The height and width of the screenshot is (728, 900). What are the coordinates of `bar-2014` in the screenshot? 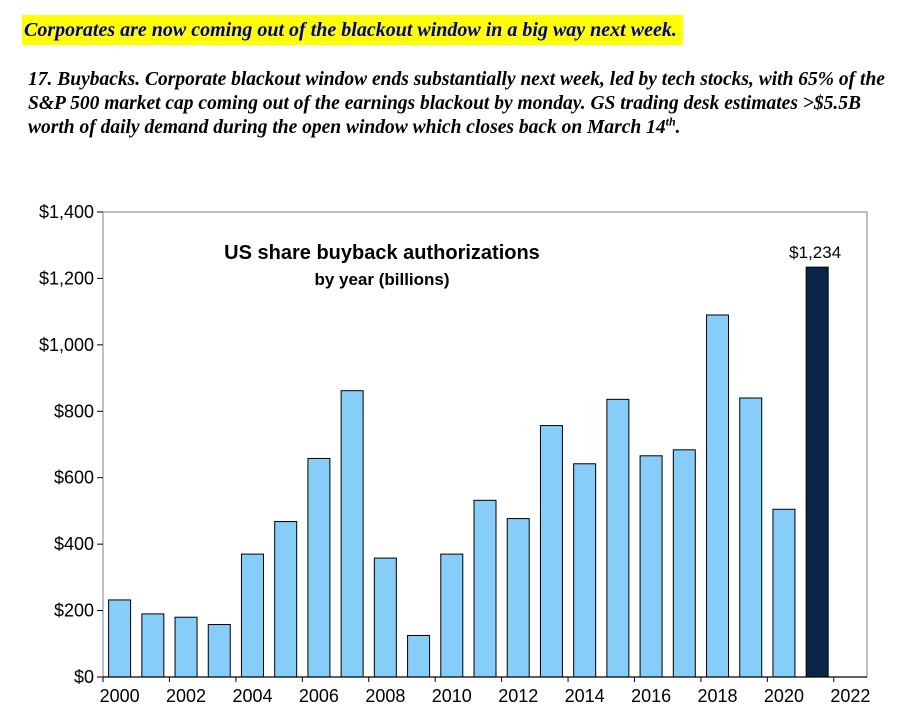 It's located at (585, 570).